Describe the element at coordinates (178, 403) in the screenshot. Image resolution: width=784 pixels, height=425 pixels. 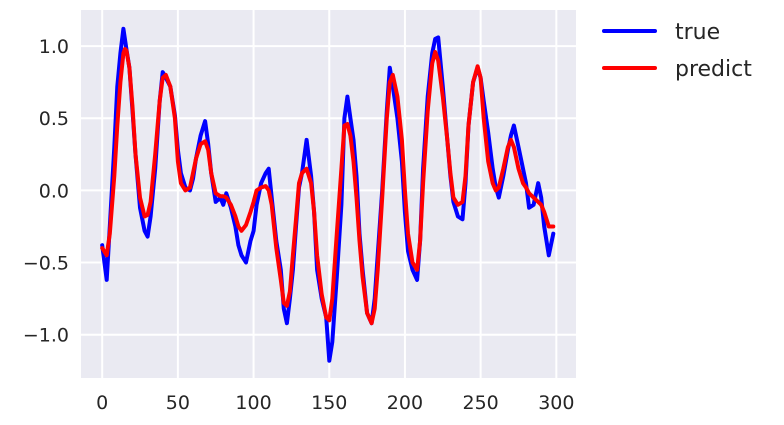
I see `x-tick-label: 50` at that location.